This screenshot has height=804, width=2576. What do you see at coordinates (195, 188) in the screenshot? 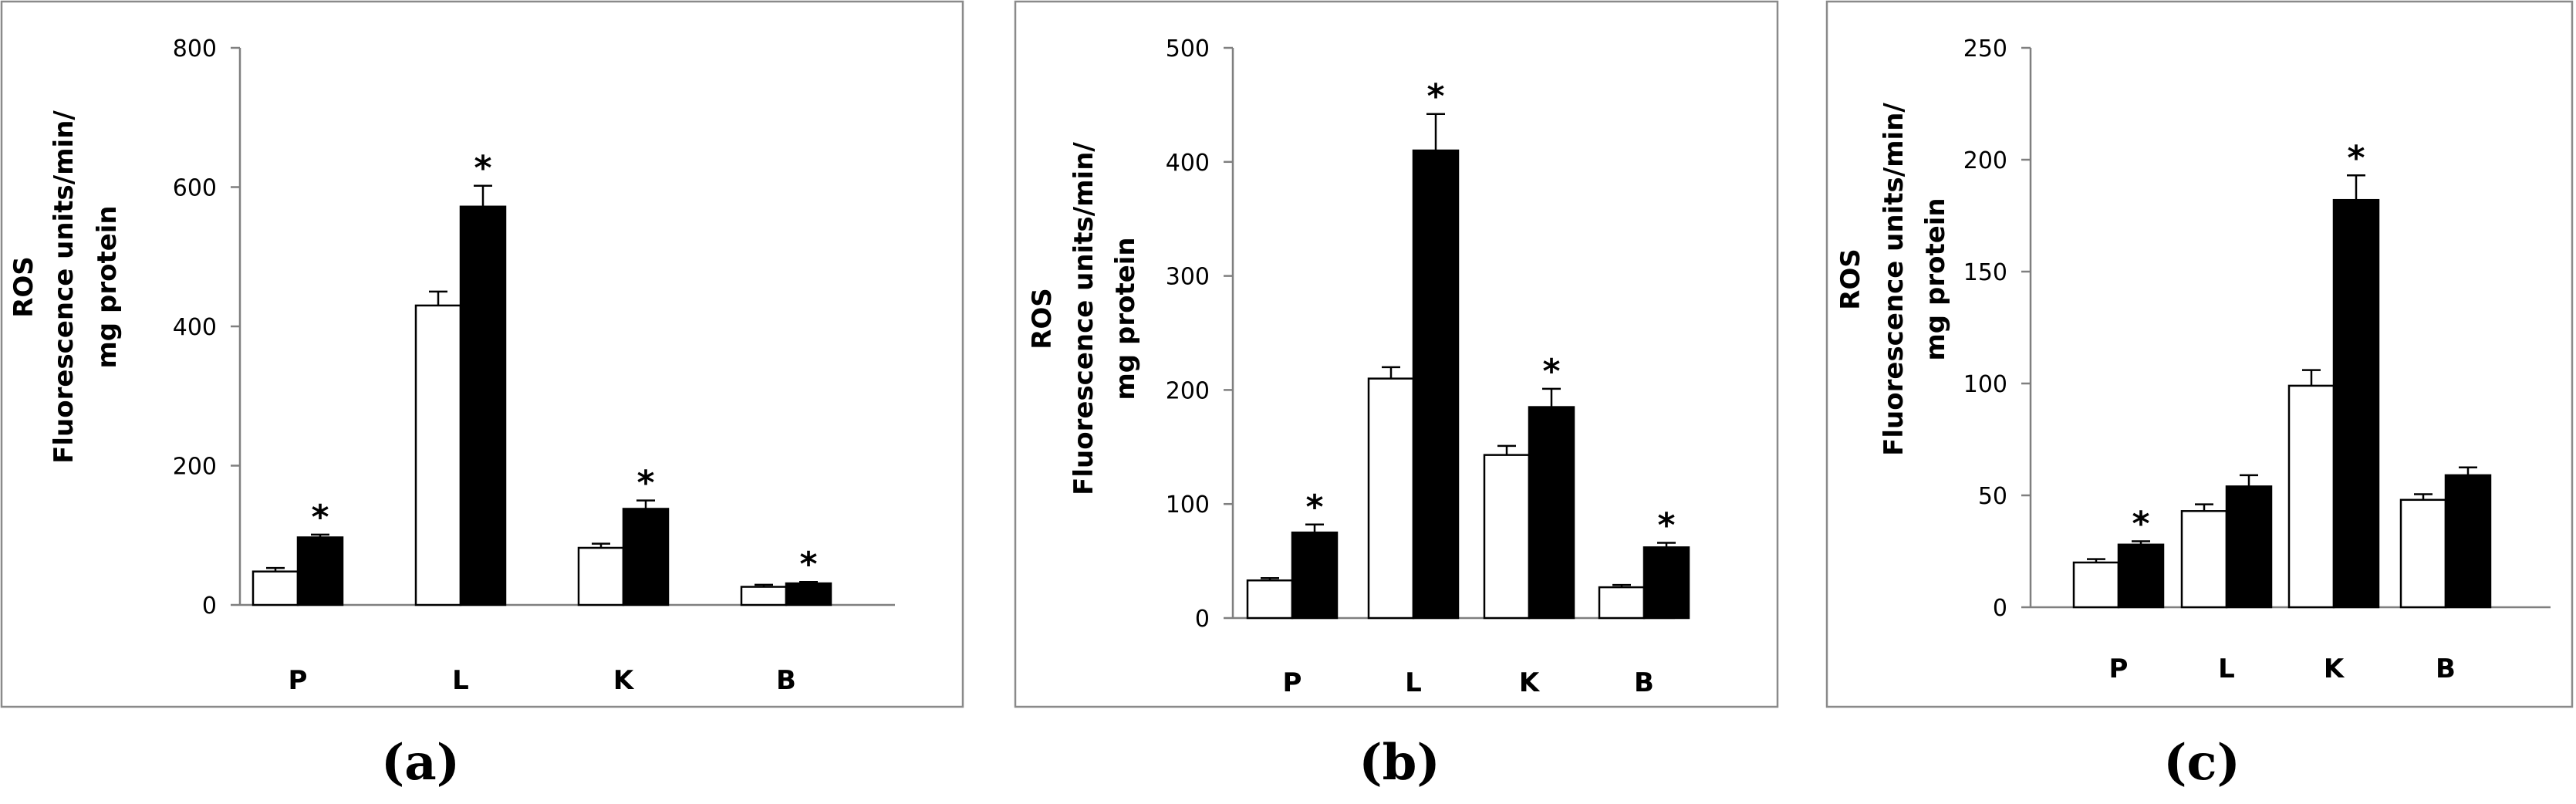
I see `y-tick-label: 600` at bounding box center [195, 188].